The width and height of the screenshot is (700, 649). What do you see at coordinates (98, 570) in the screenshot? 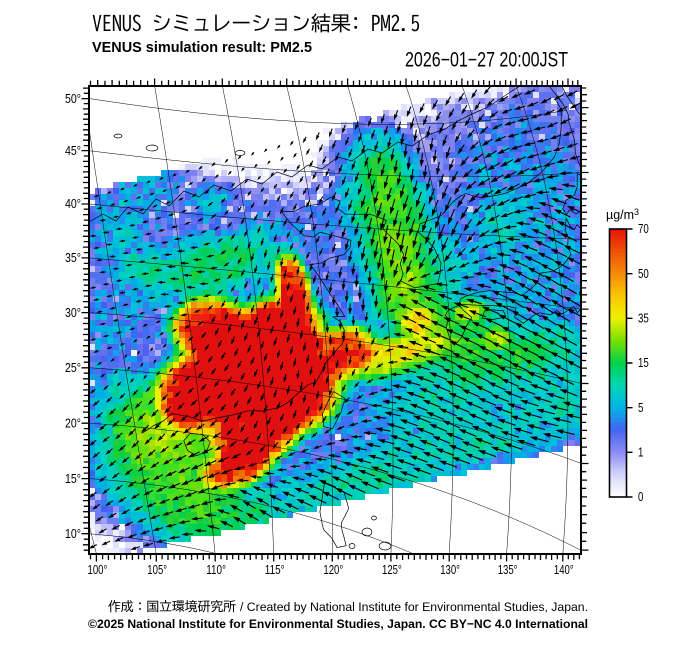
I see `svg-text: 100°` at bounding box center [98, 570].